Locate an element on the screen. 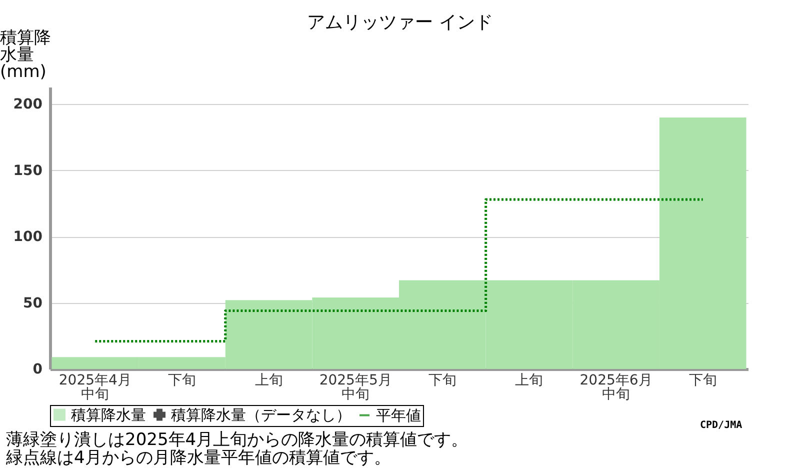 The height and width of the screenshot is (470, 800). x-tick-label: 2025年4月中旬 is located at coordinates (95, 387).